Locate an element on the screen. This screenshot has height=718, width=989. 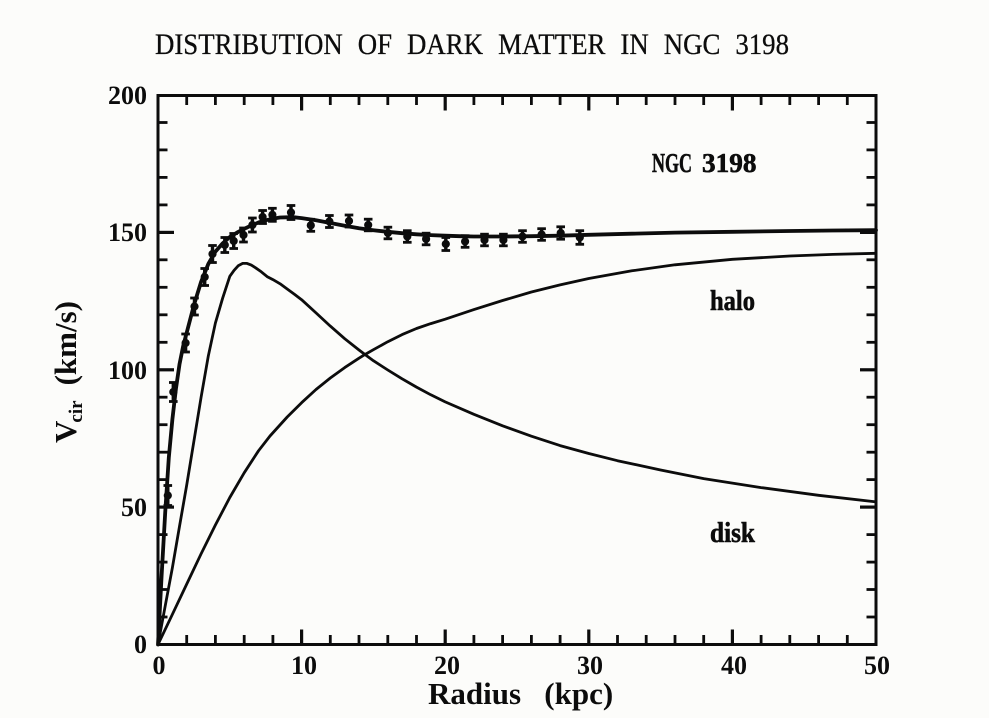
svg-text: 40 is located at coordinates (734, 665).